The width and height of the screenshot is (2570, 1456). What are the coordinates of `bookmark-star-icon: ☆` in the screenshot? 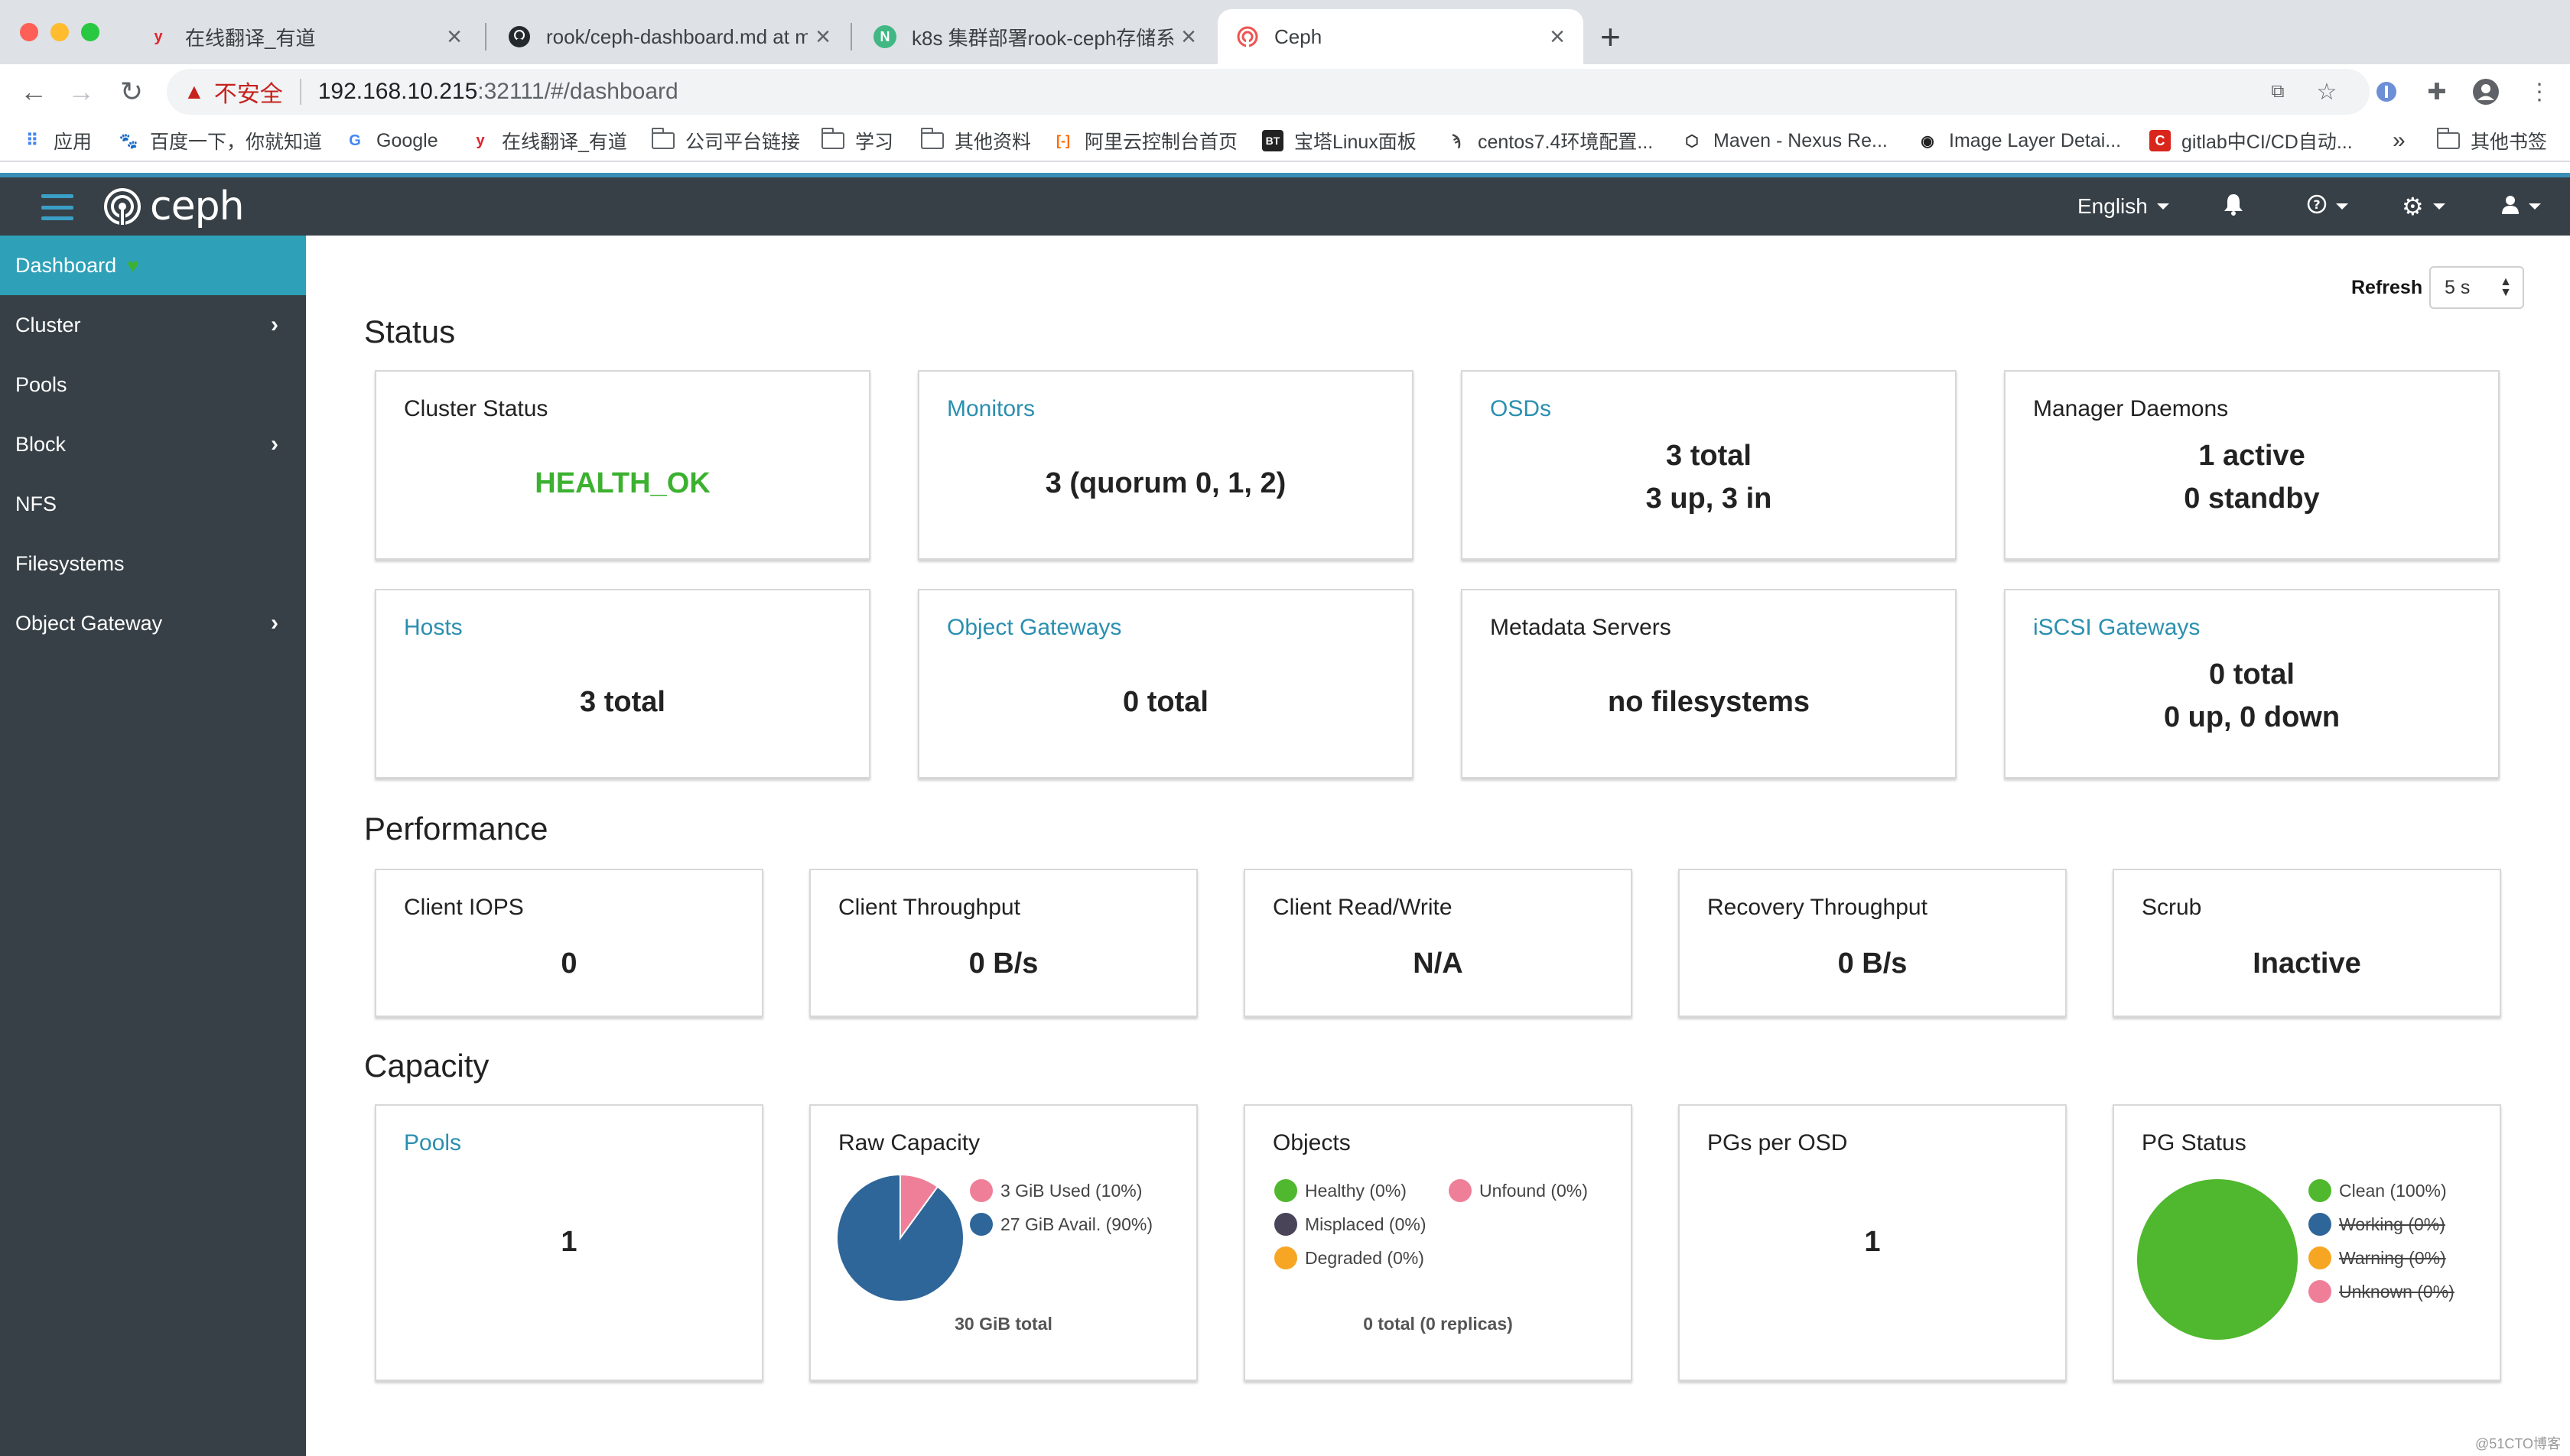 It's located at (2326, 92).